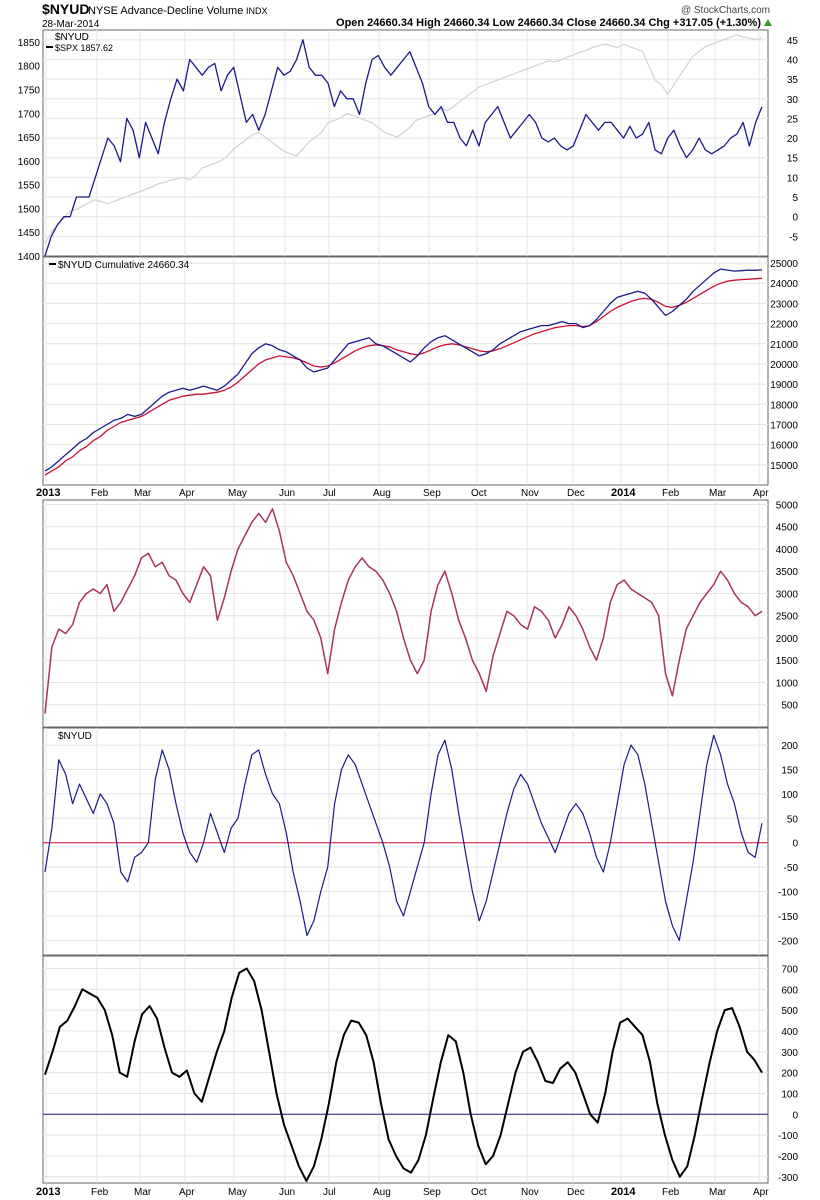 The width and height of the screenshot is (820, 1200). I want to click on tick-label-right: 10, so click(793, 178).